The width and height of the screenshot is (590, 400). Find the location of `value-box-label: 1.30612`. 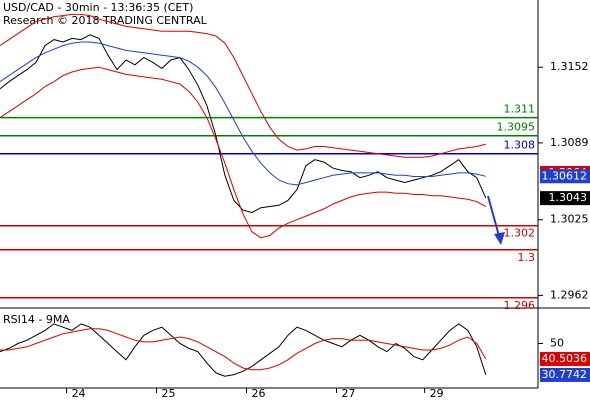

value-box-label: 1.30612 is located at coordinates (565, 175).